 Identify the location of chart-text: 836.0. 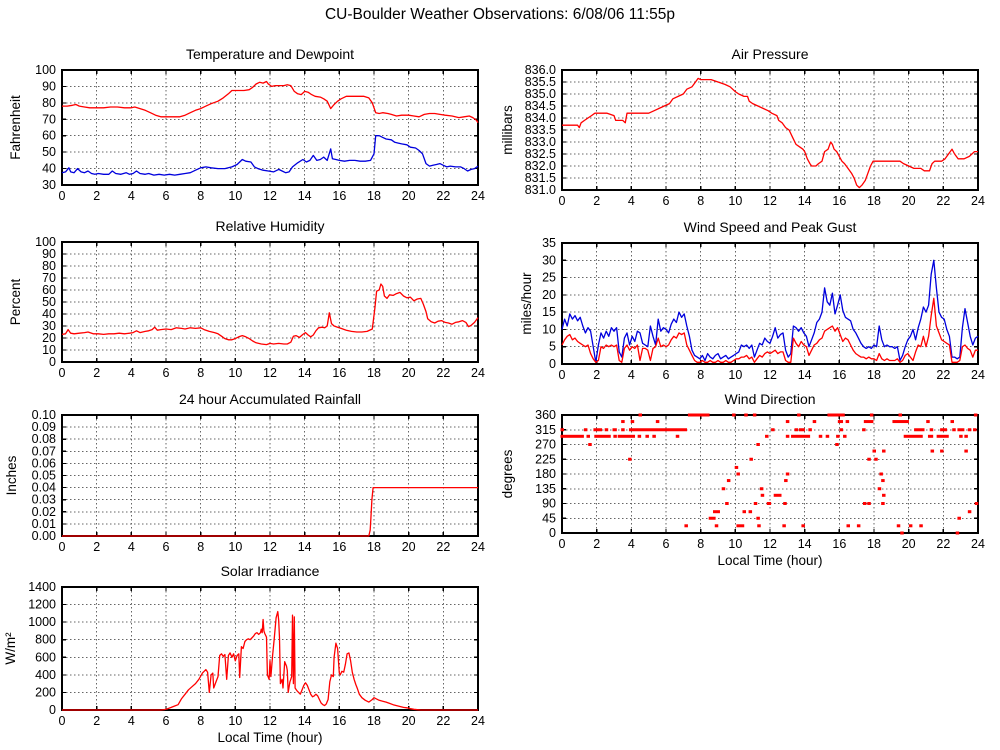
(540, 70).